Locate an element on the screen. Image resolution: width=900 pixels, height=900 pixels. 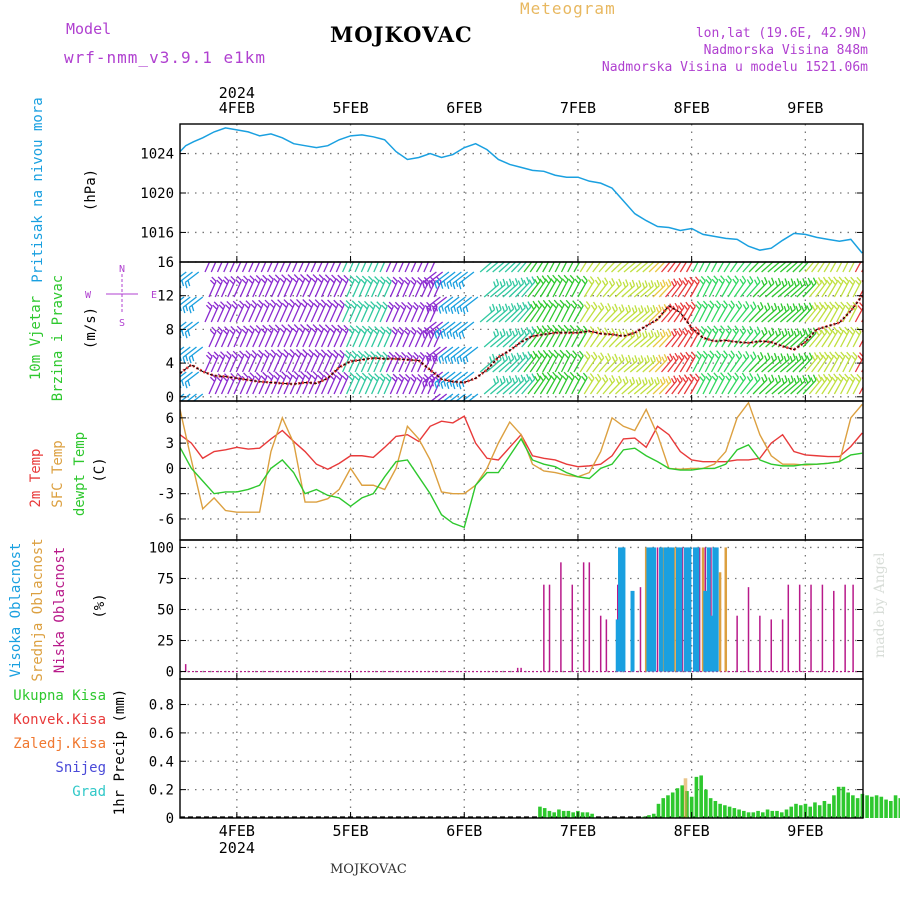
ytick-label: 100 is located at coordinates (161, 548).